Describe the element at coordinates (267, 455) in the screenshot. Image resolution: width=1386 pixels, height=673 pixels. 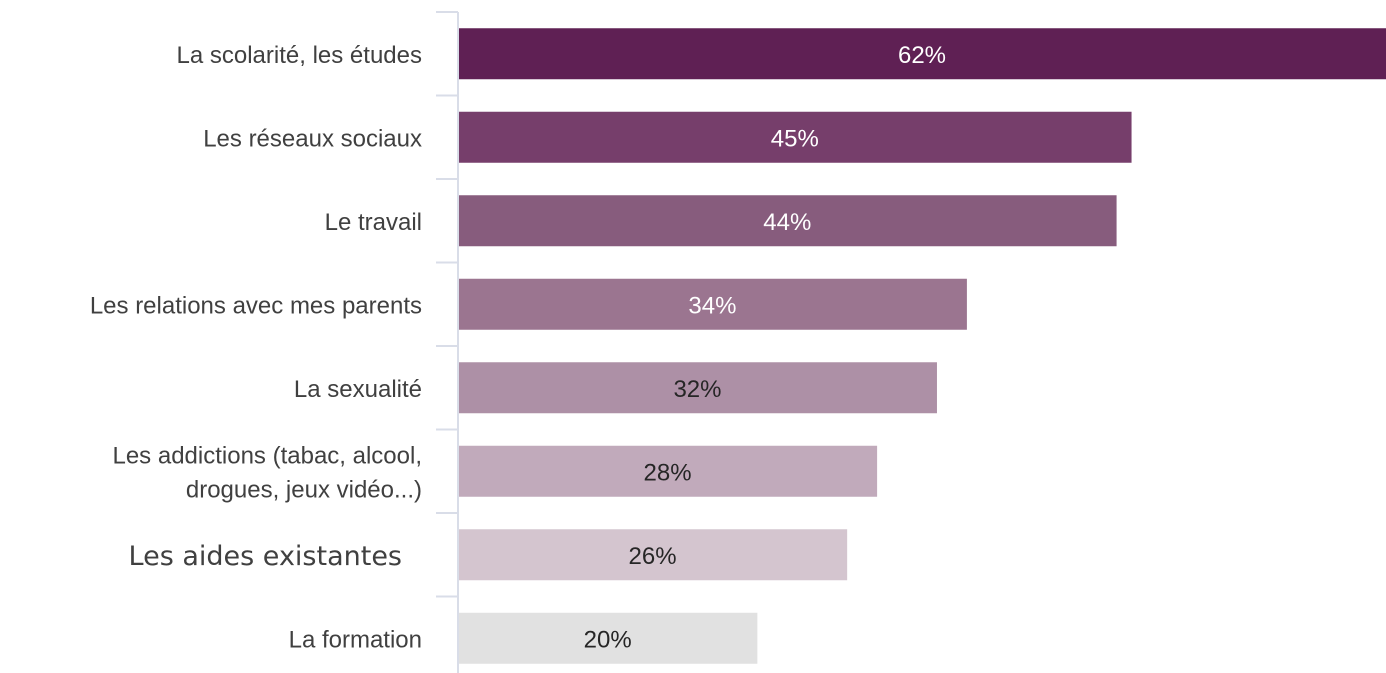
I see `category-label: Les addictions (tabac, alcool,` at that location.